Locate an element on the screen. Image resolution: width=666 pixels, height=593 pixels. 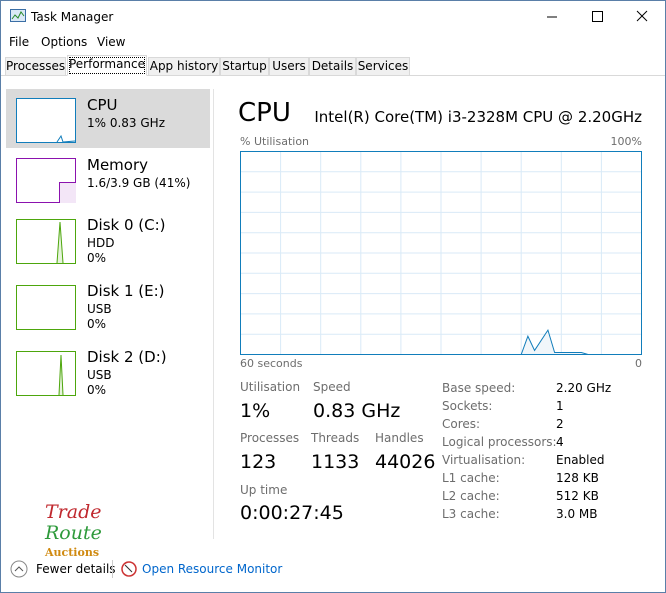
stat-value: 123 is located at coordinates (258, 462).